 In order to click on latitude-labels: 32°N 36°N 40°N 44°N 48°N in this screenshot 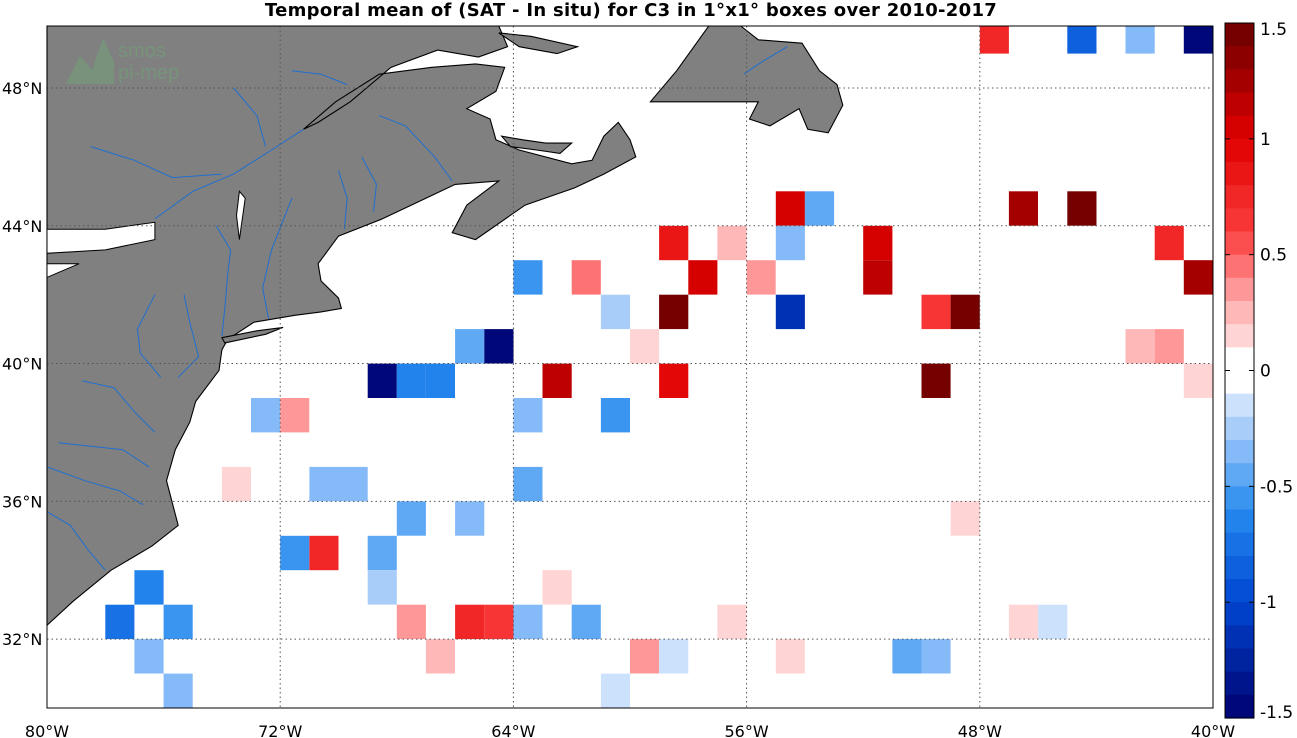, I will do `click(22, 364)`.